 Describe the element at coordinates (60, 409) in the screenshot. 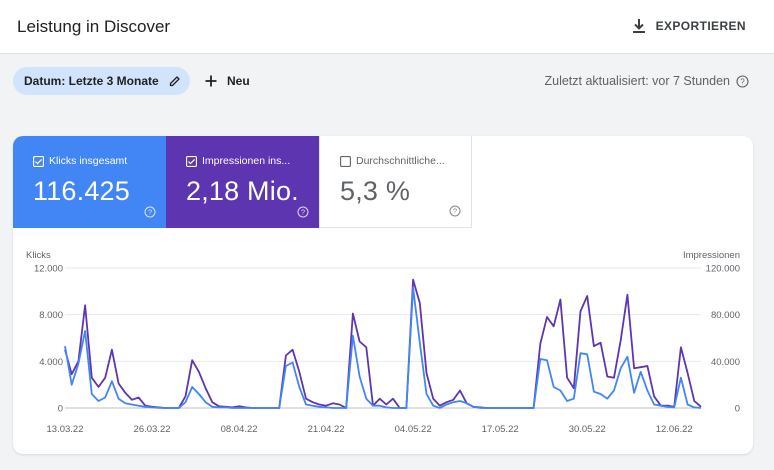

I see `left-y-tick-label: 0` at that location.